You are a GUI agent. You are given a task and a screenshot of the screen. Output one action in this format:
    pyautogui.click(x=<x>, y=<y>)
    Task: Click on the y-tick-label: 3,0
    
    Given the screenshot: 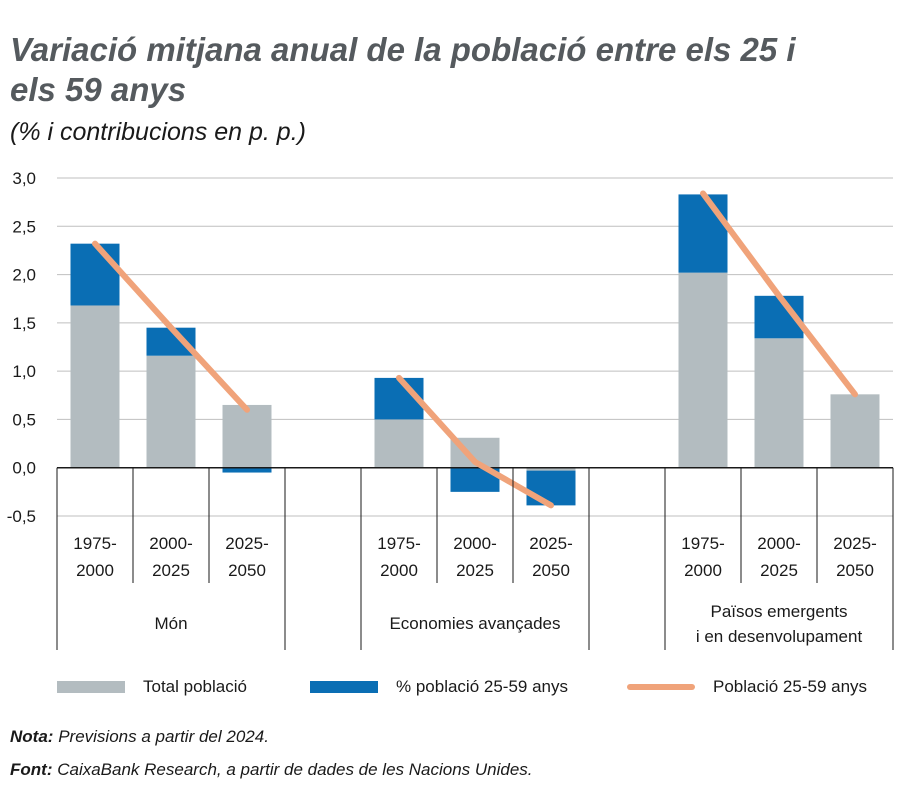 What is the action you would take?
    pyautogui.click(x=24, y=178)
    